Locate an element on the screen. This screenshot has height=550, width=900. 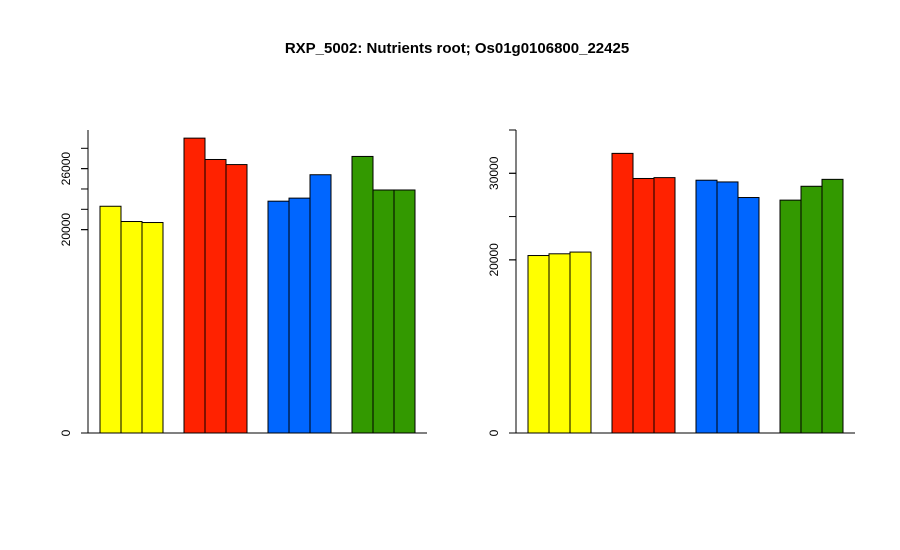
y-tick-label: 30000 is located at coordinates (494, 173).